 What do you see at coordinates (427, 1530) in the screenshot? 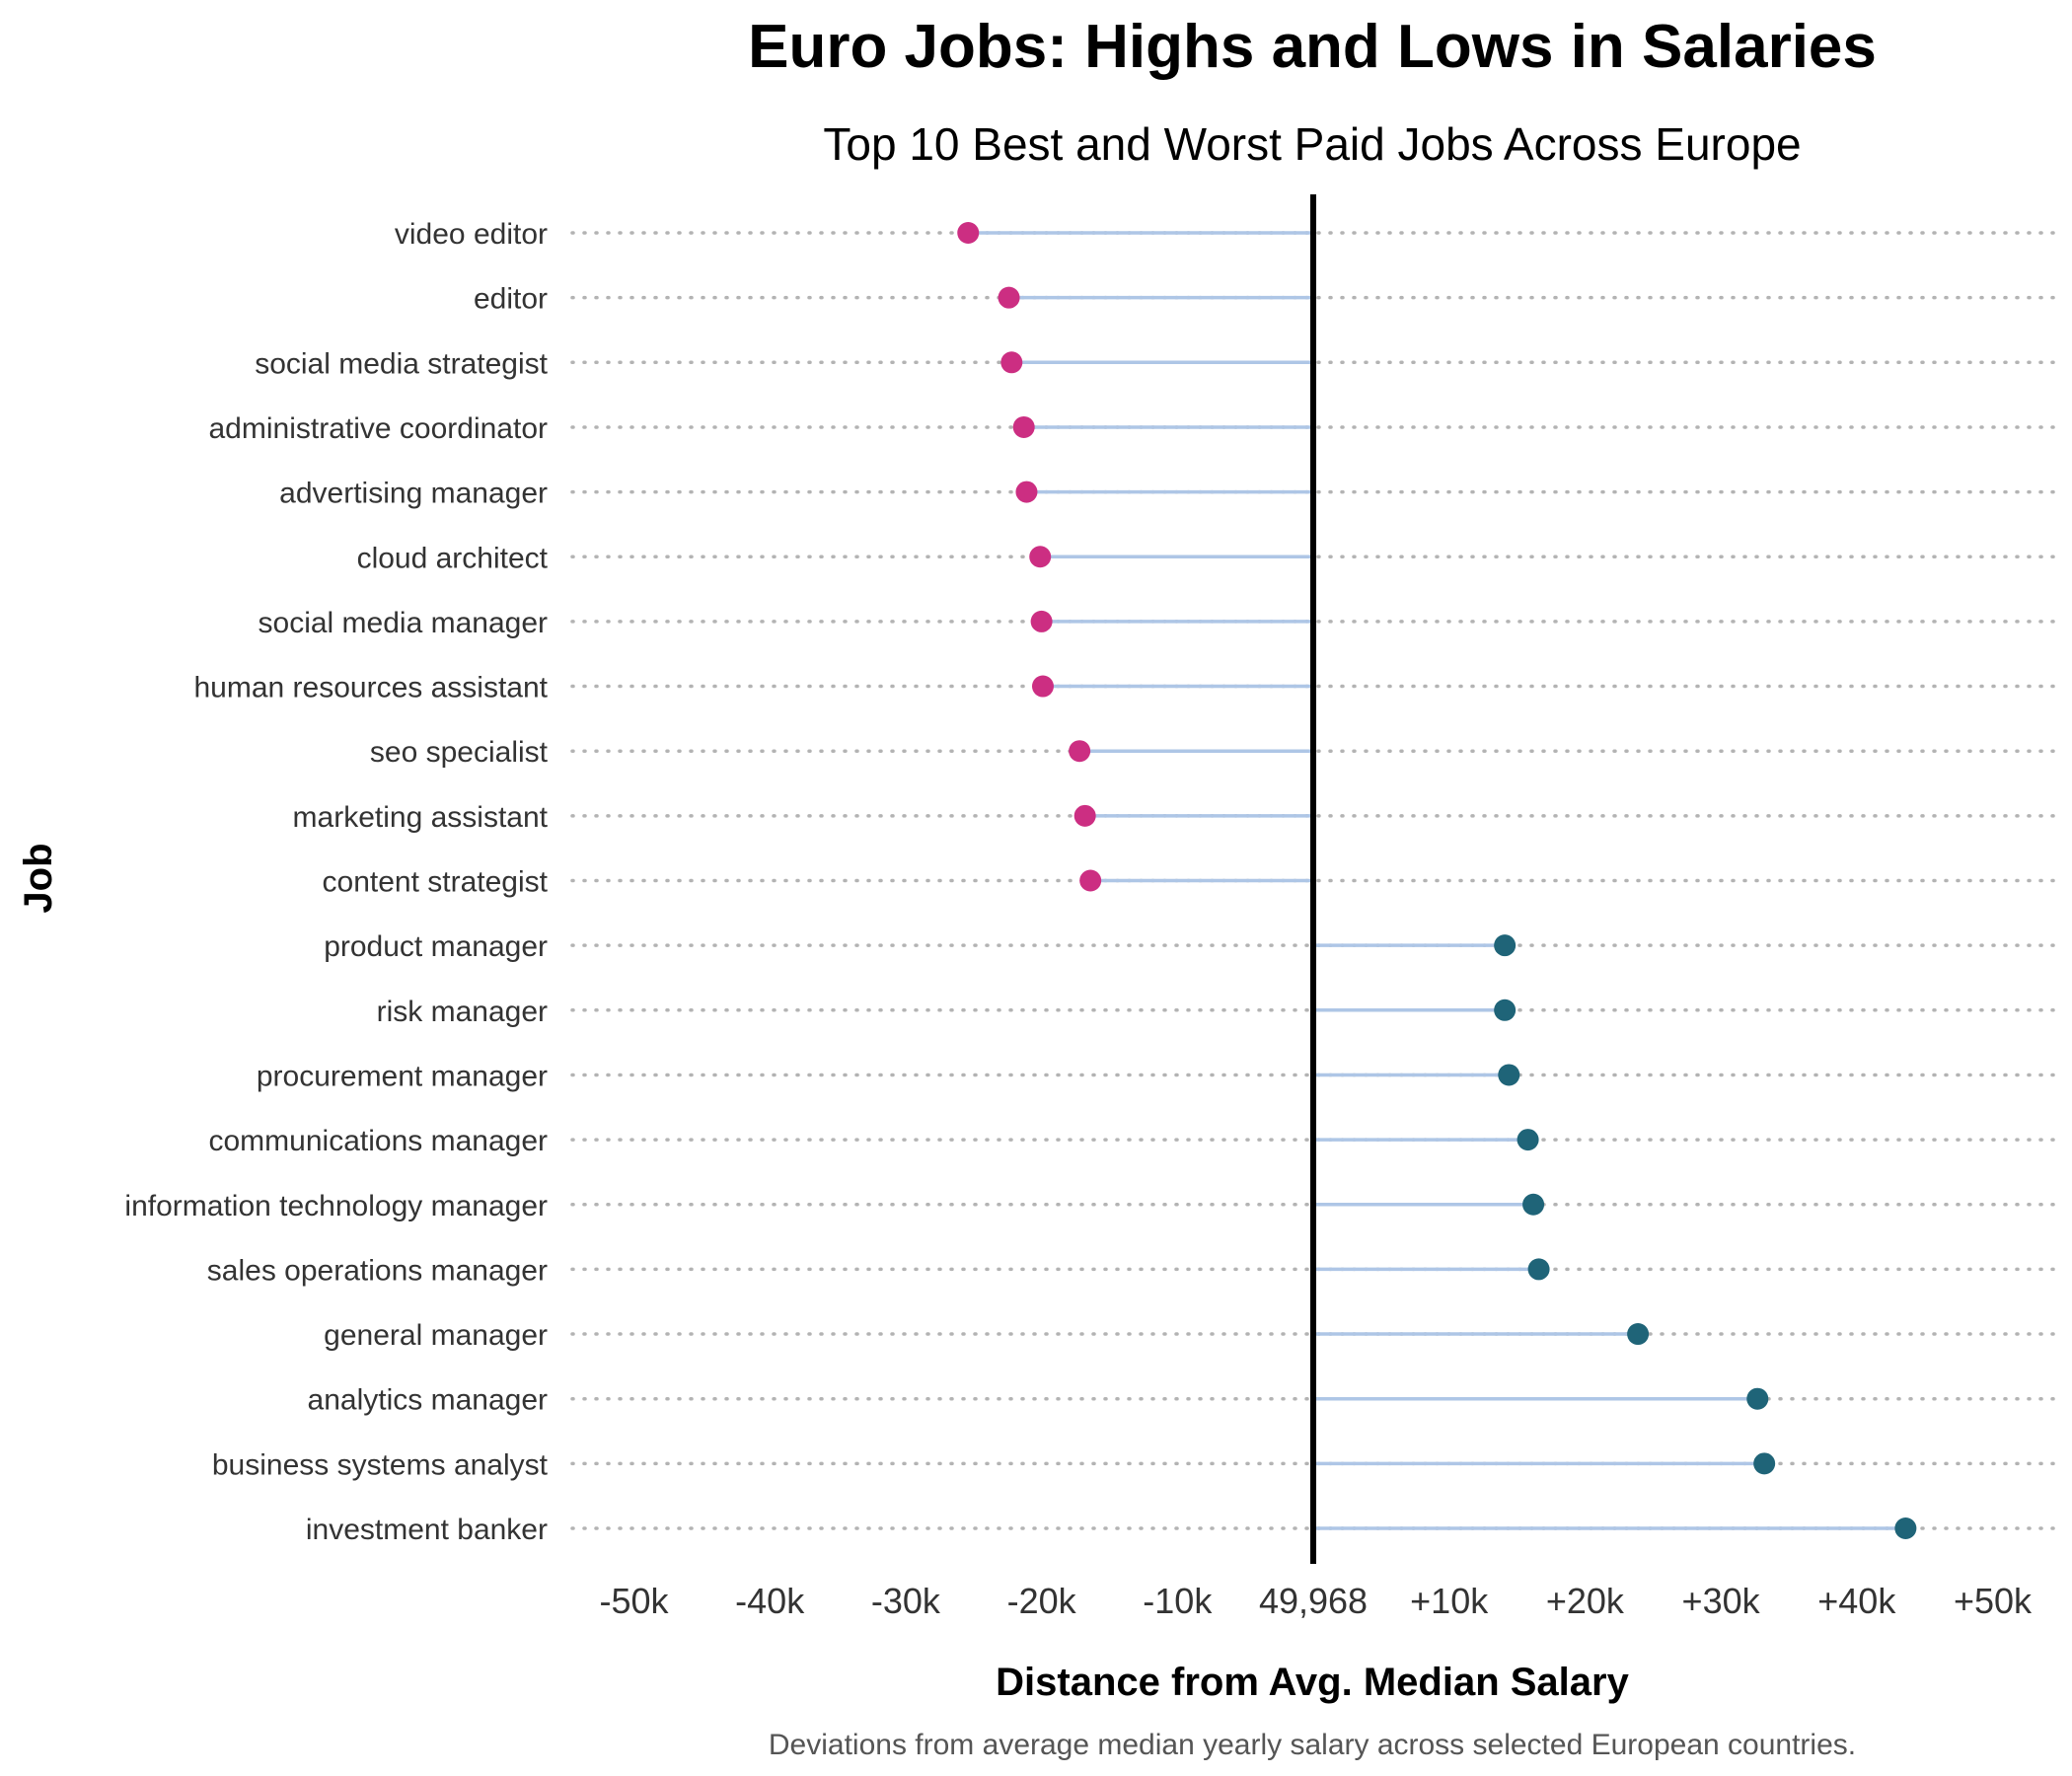
I see `category-label: investment banker` at bounding box center [427, 1530].